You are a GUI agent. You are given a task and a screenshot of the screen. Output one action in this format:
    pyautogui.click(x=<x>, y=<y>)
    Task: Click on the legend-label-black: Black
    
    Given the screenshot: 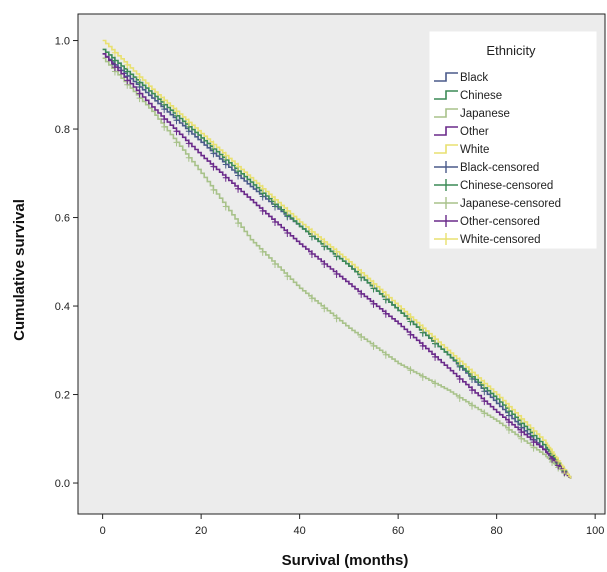 What is the action you would take?
    pyautogui.click(x=474, y=78)
    